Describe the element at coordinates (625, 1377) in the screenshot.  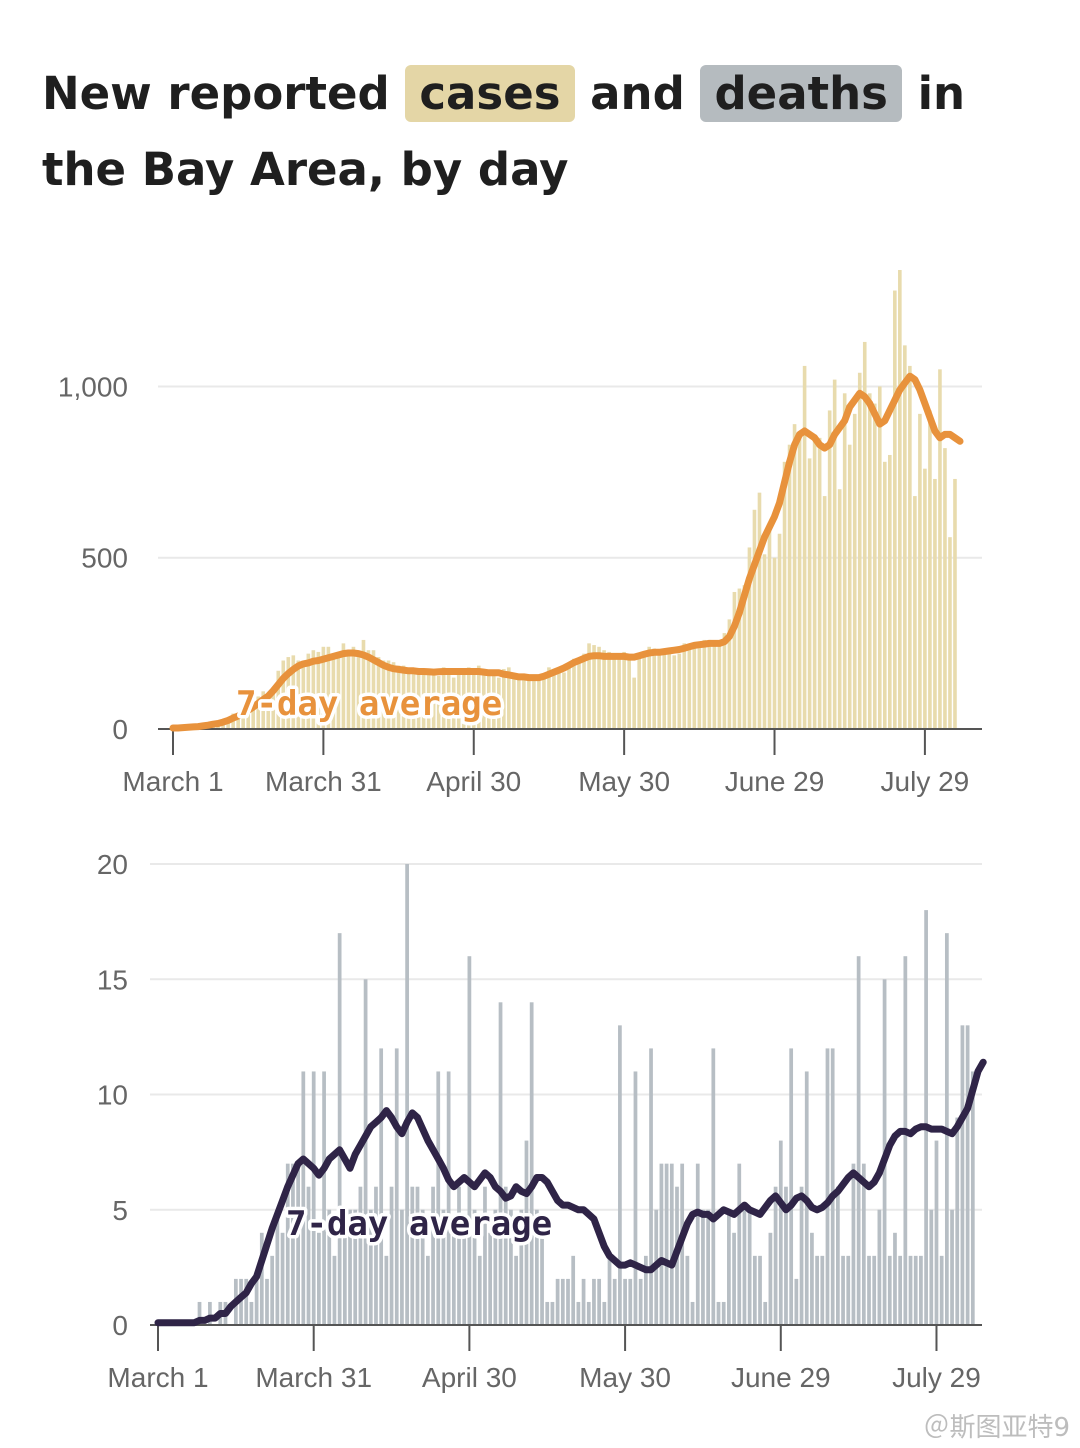
I see `deaths-x-tick-label: May 30` at that location.